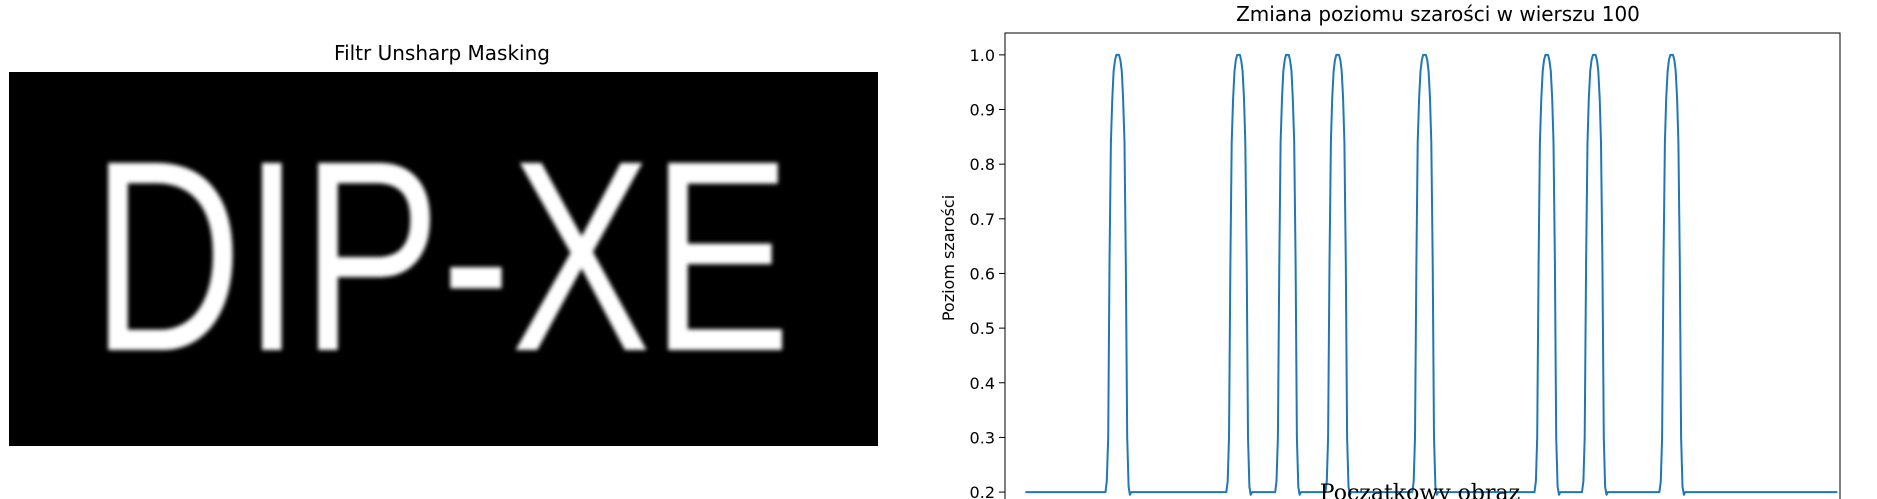 This screenshot has height=499, width=1877. I want to click on y-tick-label: 0.6, so click(982, 273).